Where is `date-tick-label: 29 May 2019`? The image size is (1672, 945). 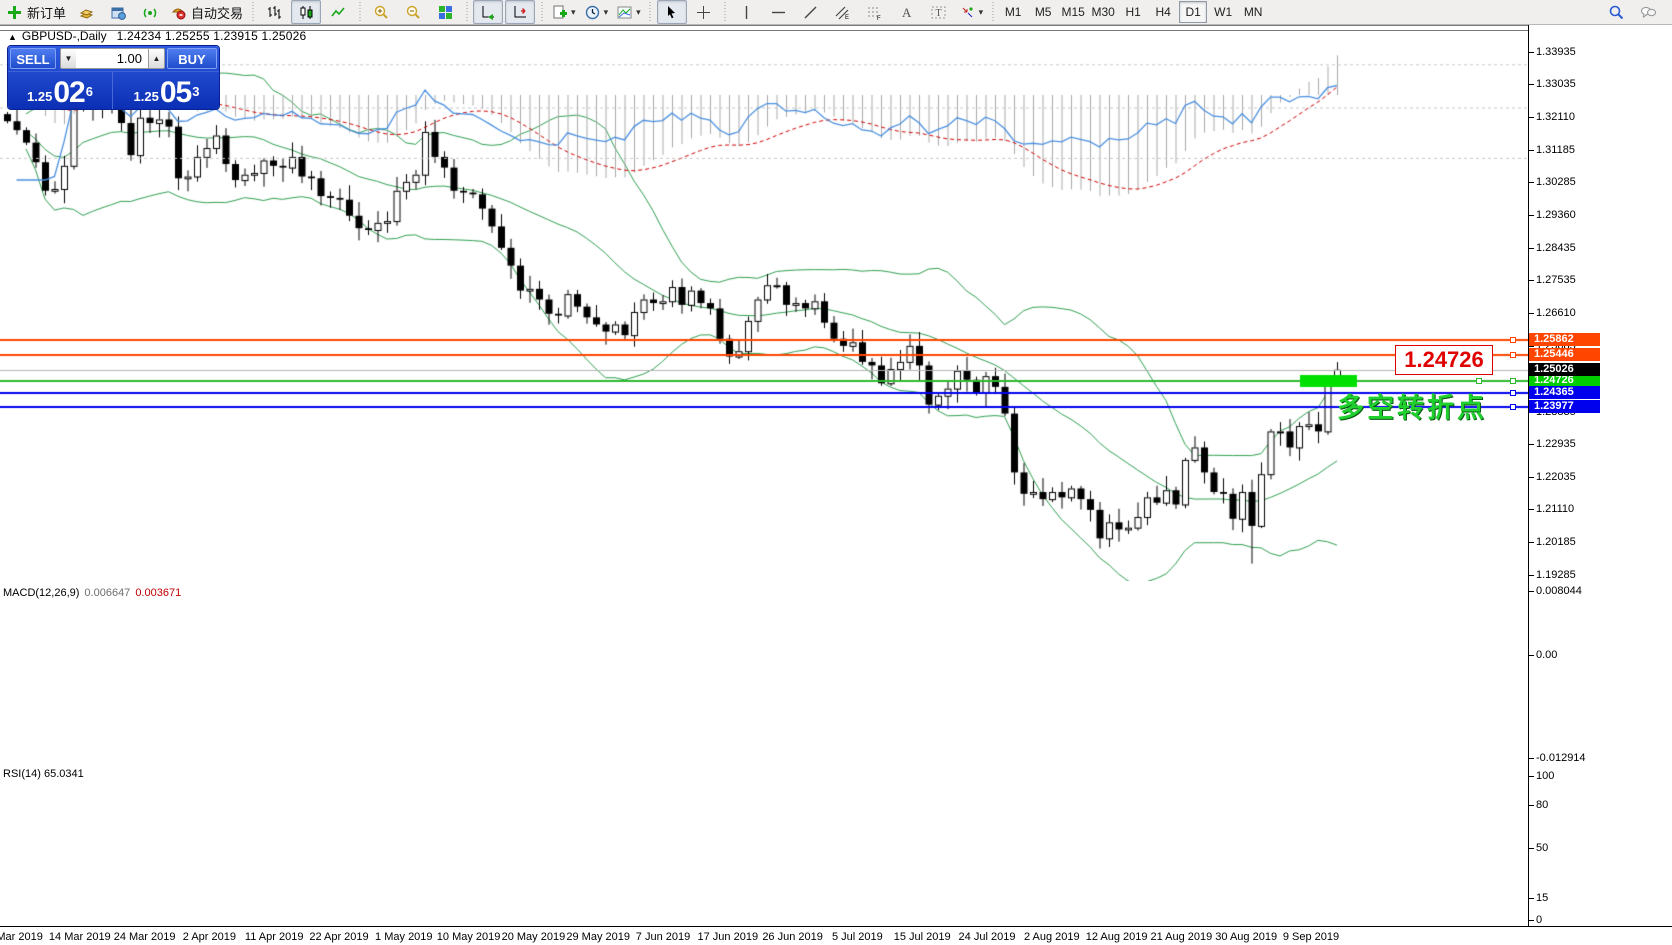 date-tick-label: 29 May 2019 is located at coordinates (598, 937).